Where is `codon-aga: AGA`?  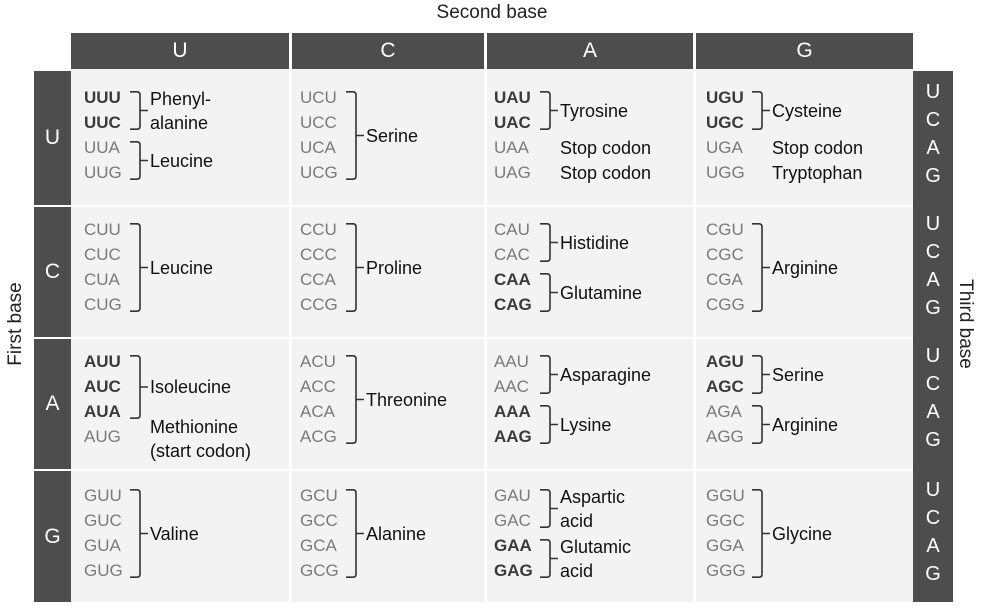
codon-aga: AGA is located at coordinates (724, 411).